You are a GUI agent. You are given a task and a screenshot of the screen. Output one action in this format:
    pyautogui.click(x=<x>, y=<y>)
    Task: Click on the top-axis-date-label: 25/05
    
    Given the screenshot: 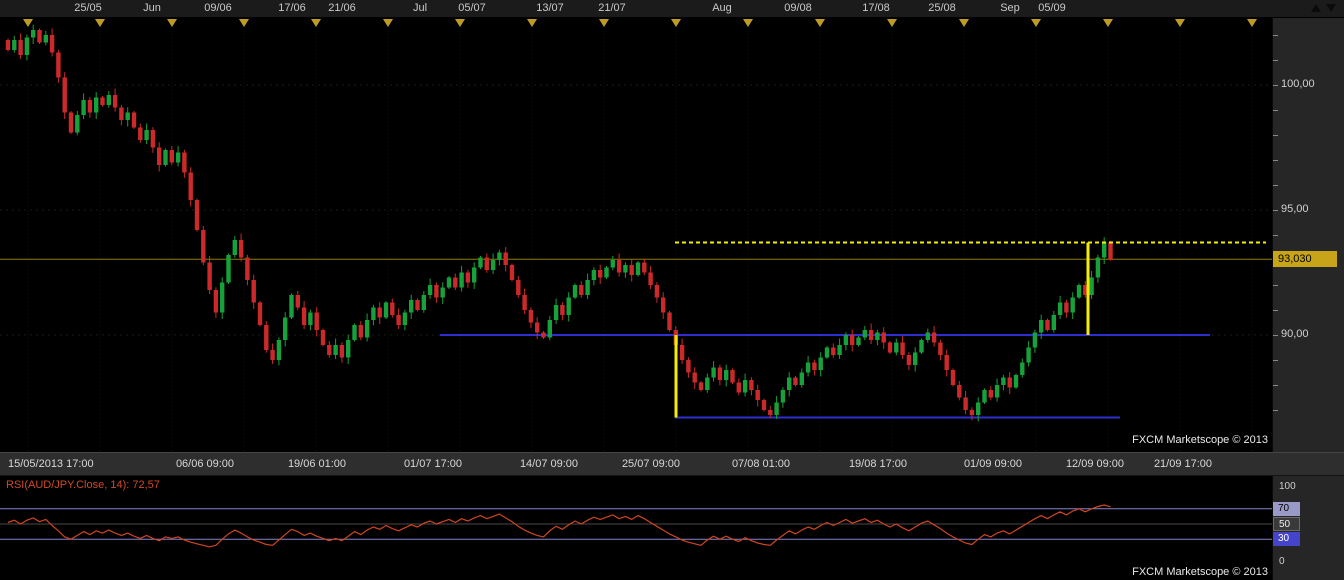 What is the action you would take?
    pyautogui.click(x=88, y=8)
    